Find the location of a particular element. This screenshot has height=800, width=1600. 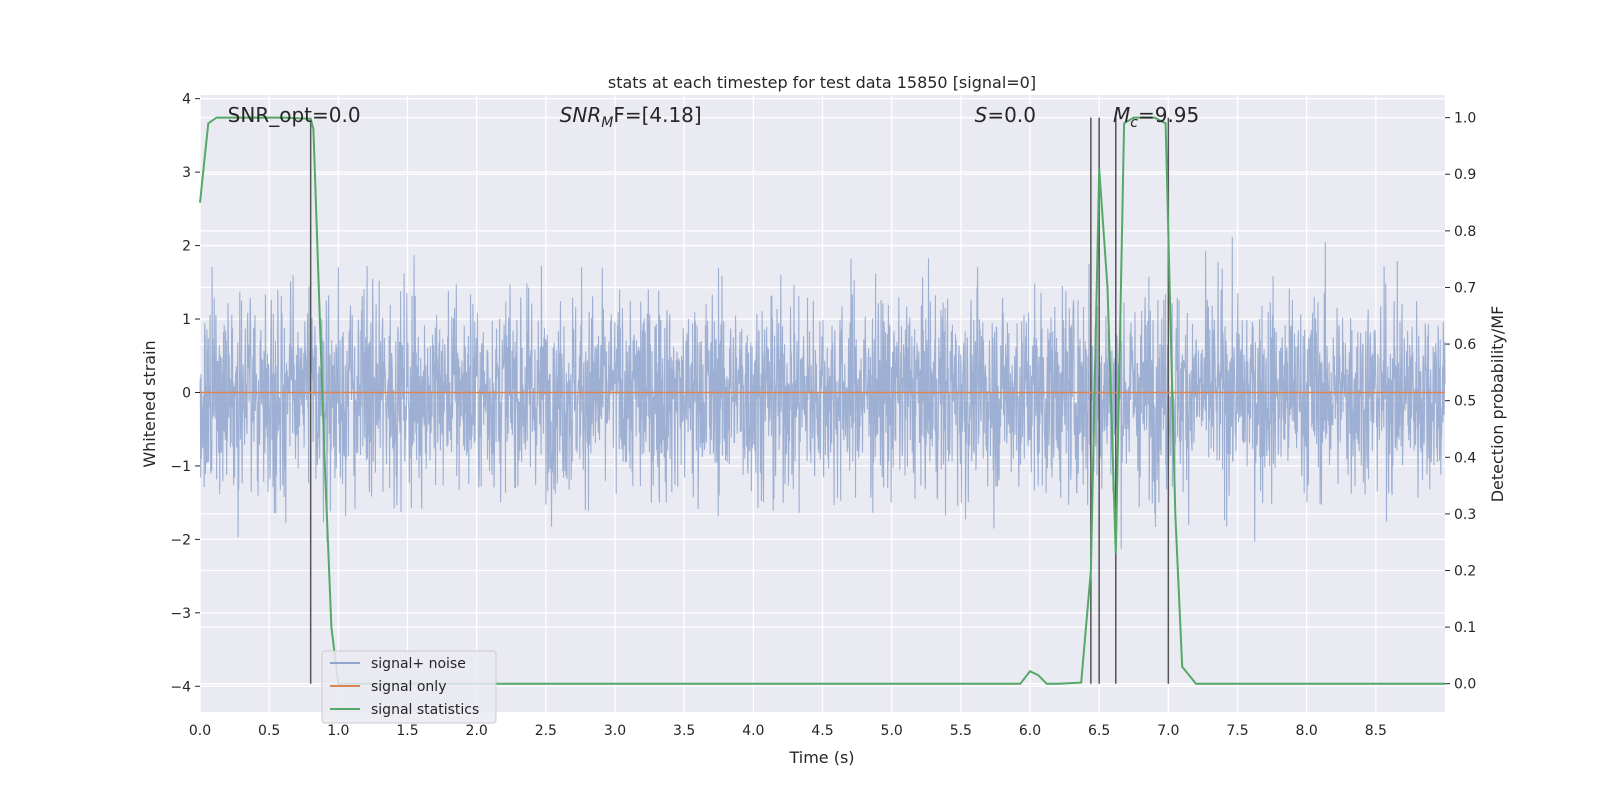

x-tick-label: 6.0 is located at coordinates (1030, 731).